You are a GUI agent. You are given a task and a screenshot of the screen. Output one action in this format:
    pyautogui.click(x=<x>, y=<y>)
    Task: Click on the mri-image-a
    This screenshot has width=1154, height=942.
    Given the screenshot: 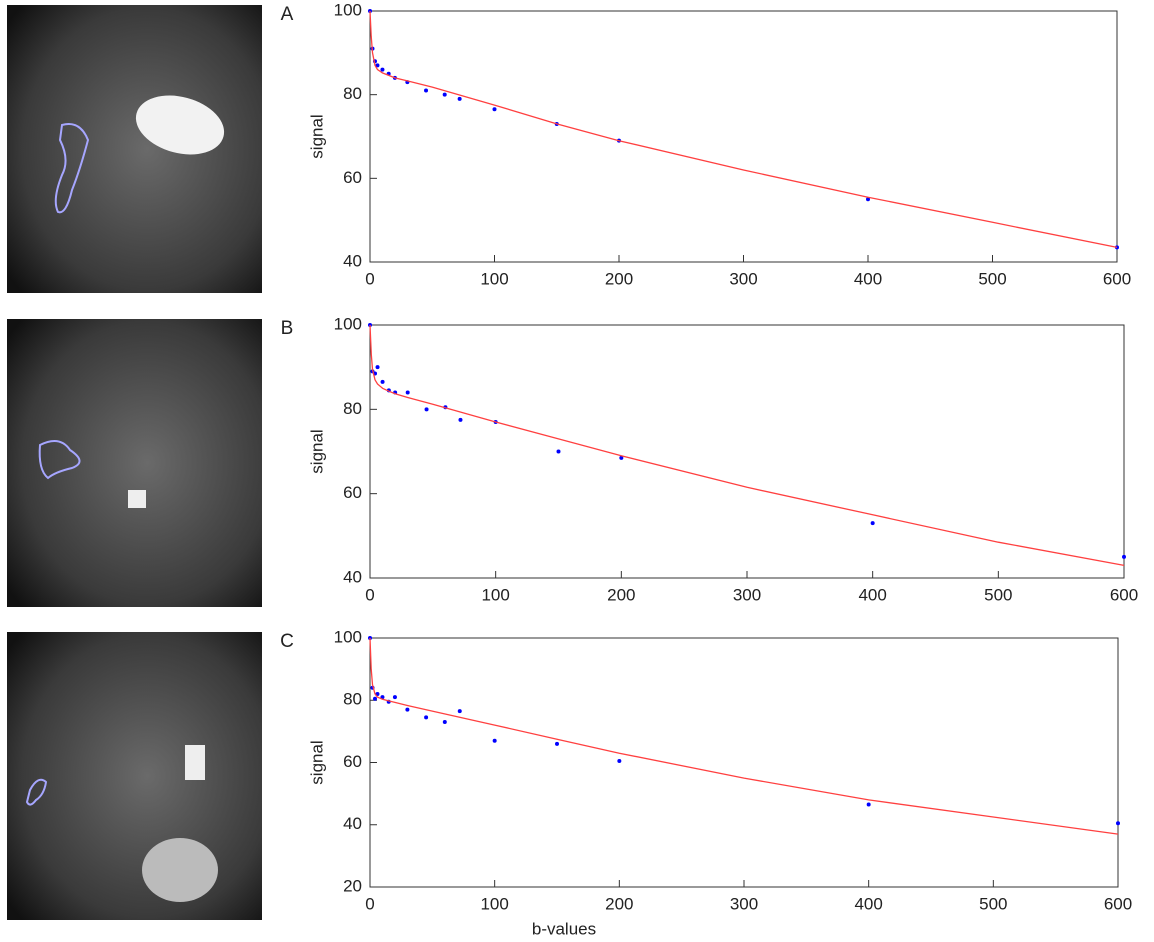 What is the action you would take?
    pyautogui.click(x=134, y=149)
    